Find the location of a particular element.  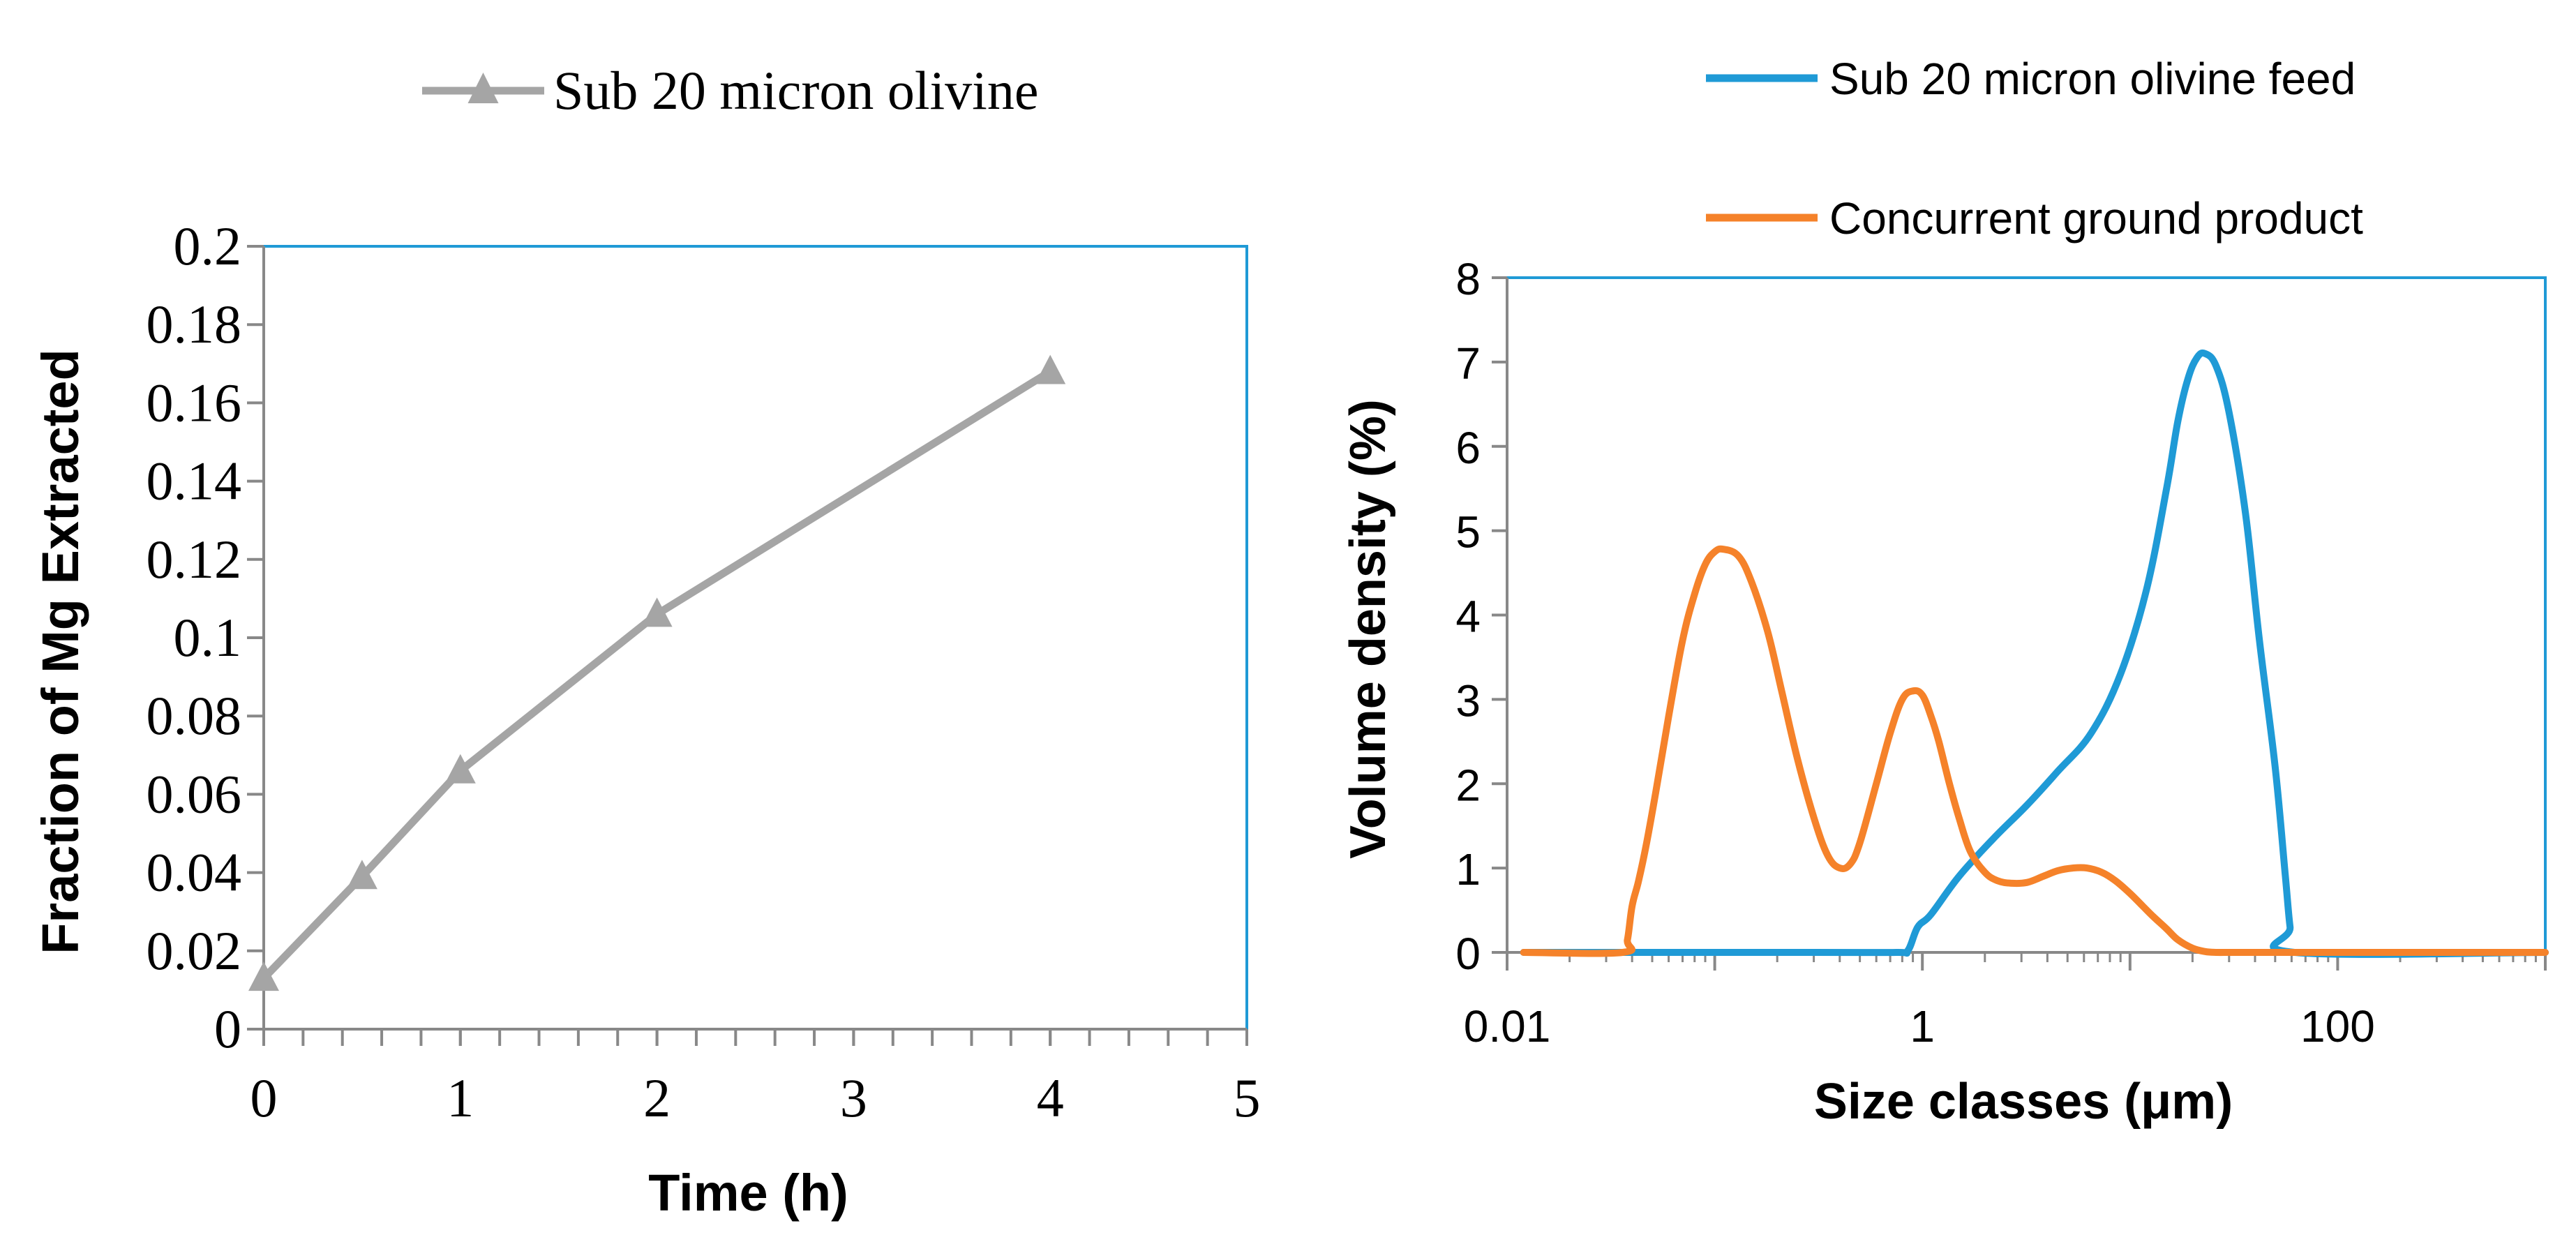

x-tick-label: 4 is located at coordinates (1050, 1098).